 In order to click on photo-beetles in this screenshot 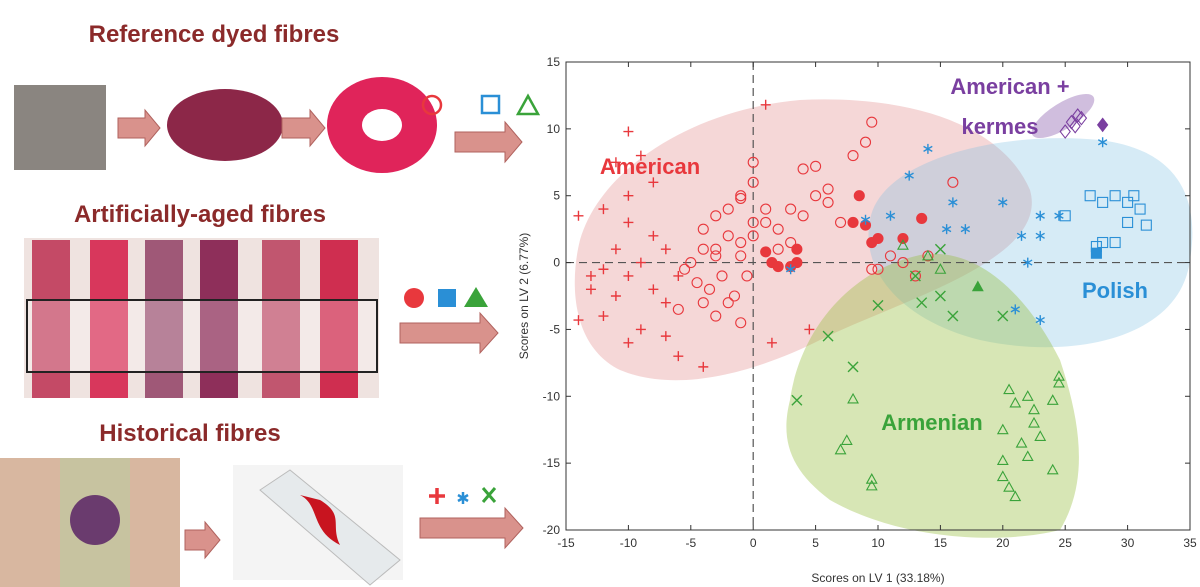, I will do `click(60, 127)`.